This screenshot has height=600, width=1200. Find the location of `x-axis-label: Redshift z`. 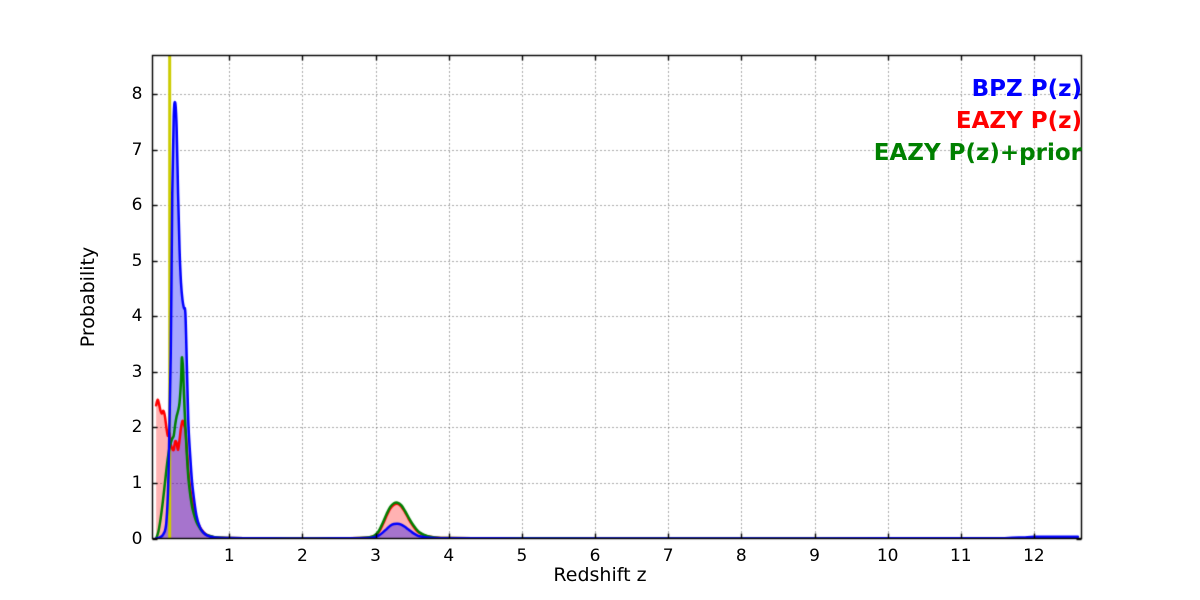

x-axis-label: Redshift z is located at coordinates (600, 575).